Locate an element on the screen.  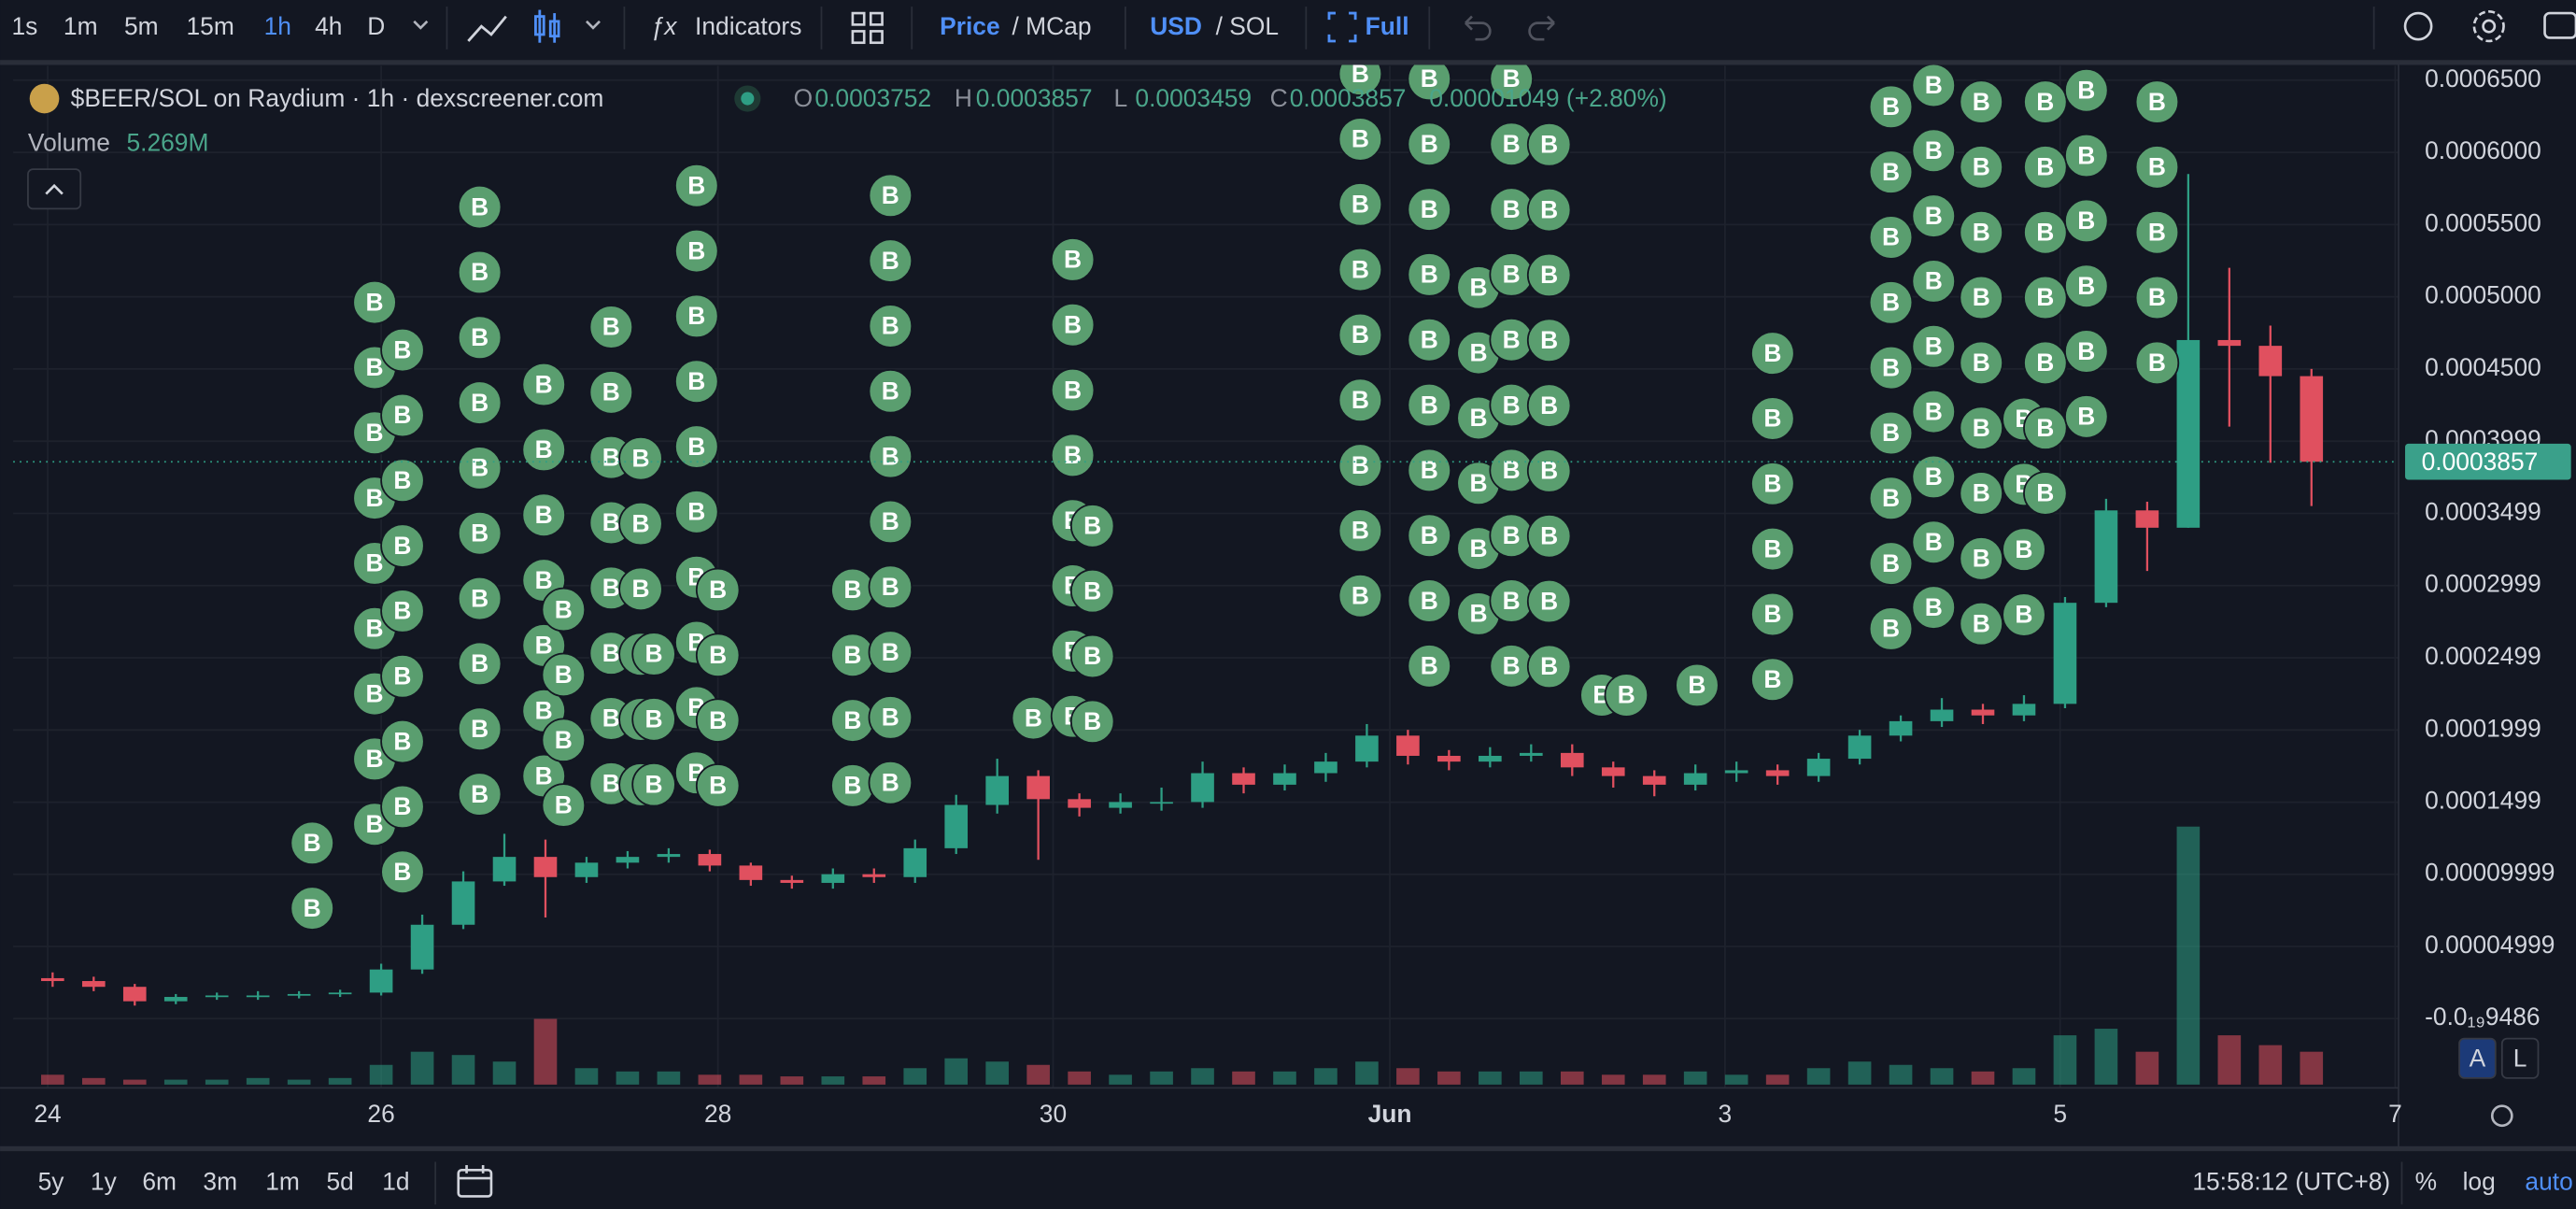
range-button: 5d is located at coordinates (339, 1181).